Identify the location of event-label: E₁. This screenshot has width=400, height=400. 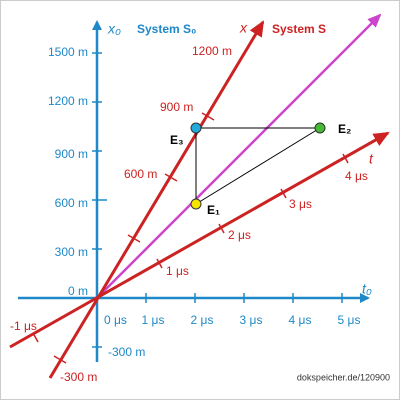
(213, 210).